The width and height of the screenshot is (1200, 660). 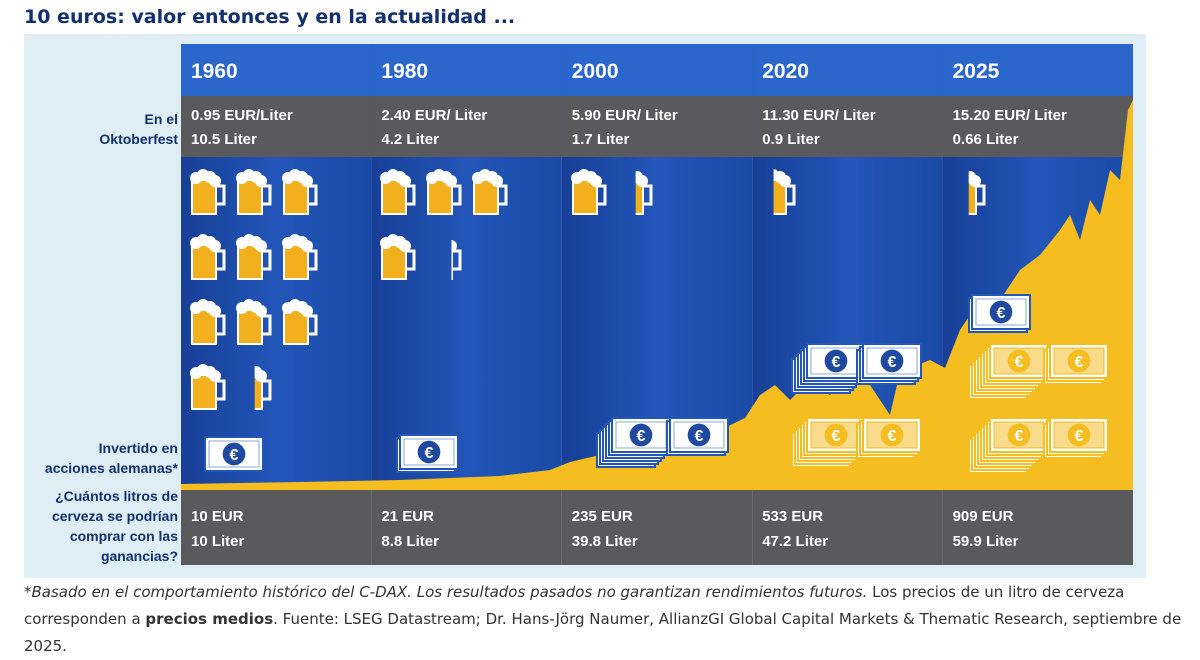 I want to click on row-label: ganancias?, so click(x=139, y=556).